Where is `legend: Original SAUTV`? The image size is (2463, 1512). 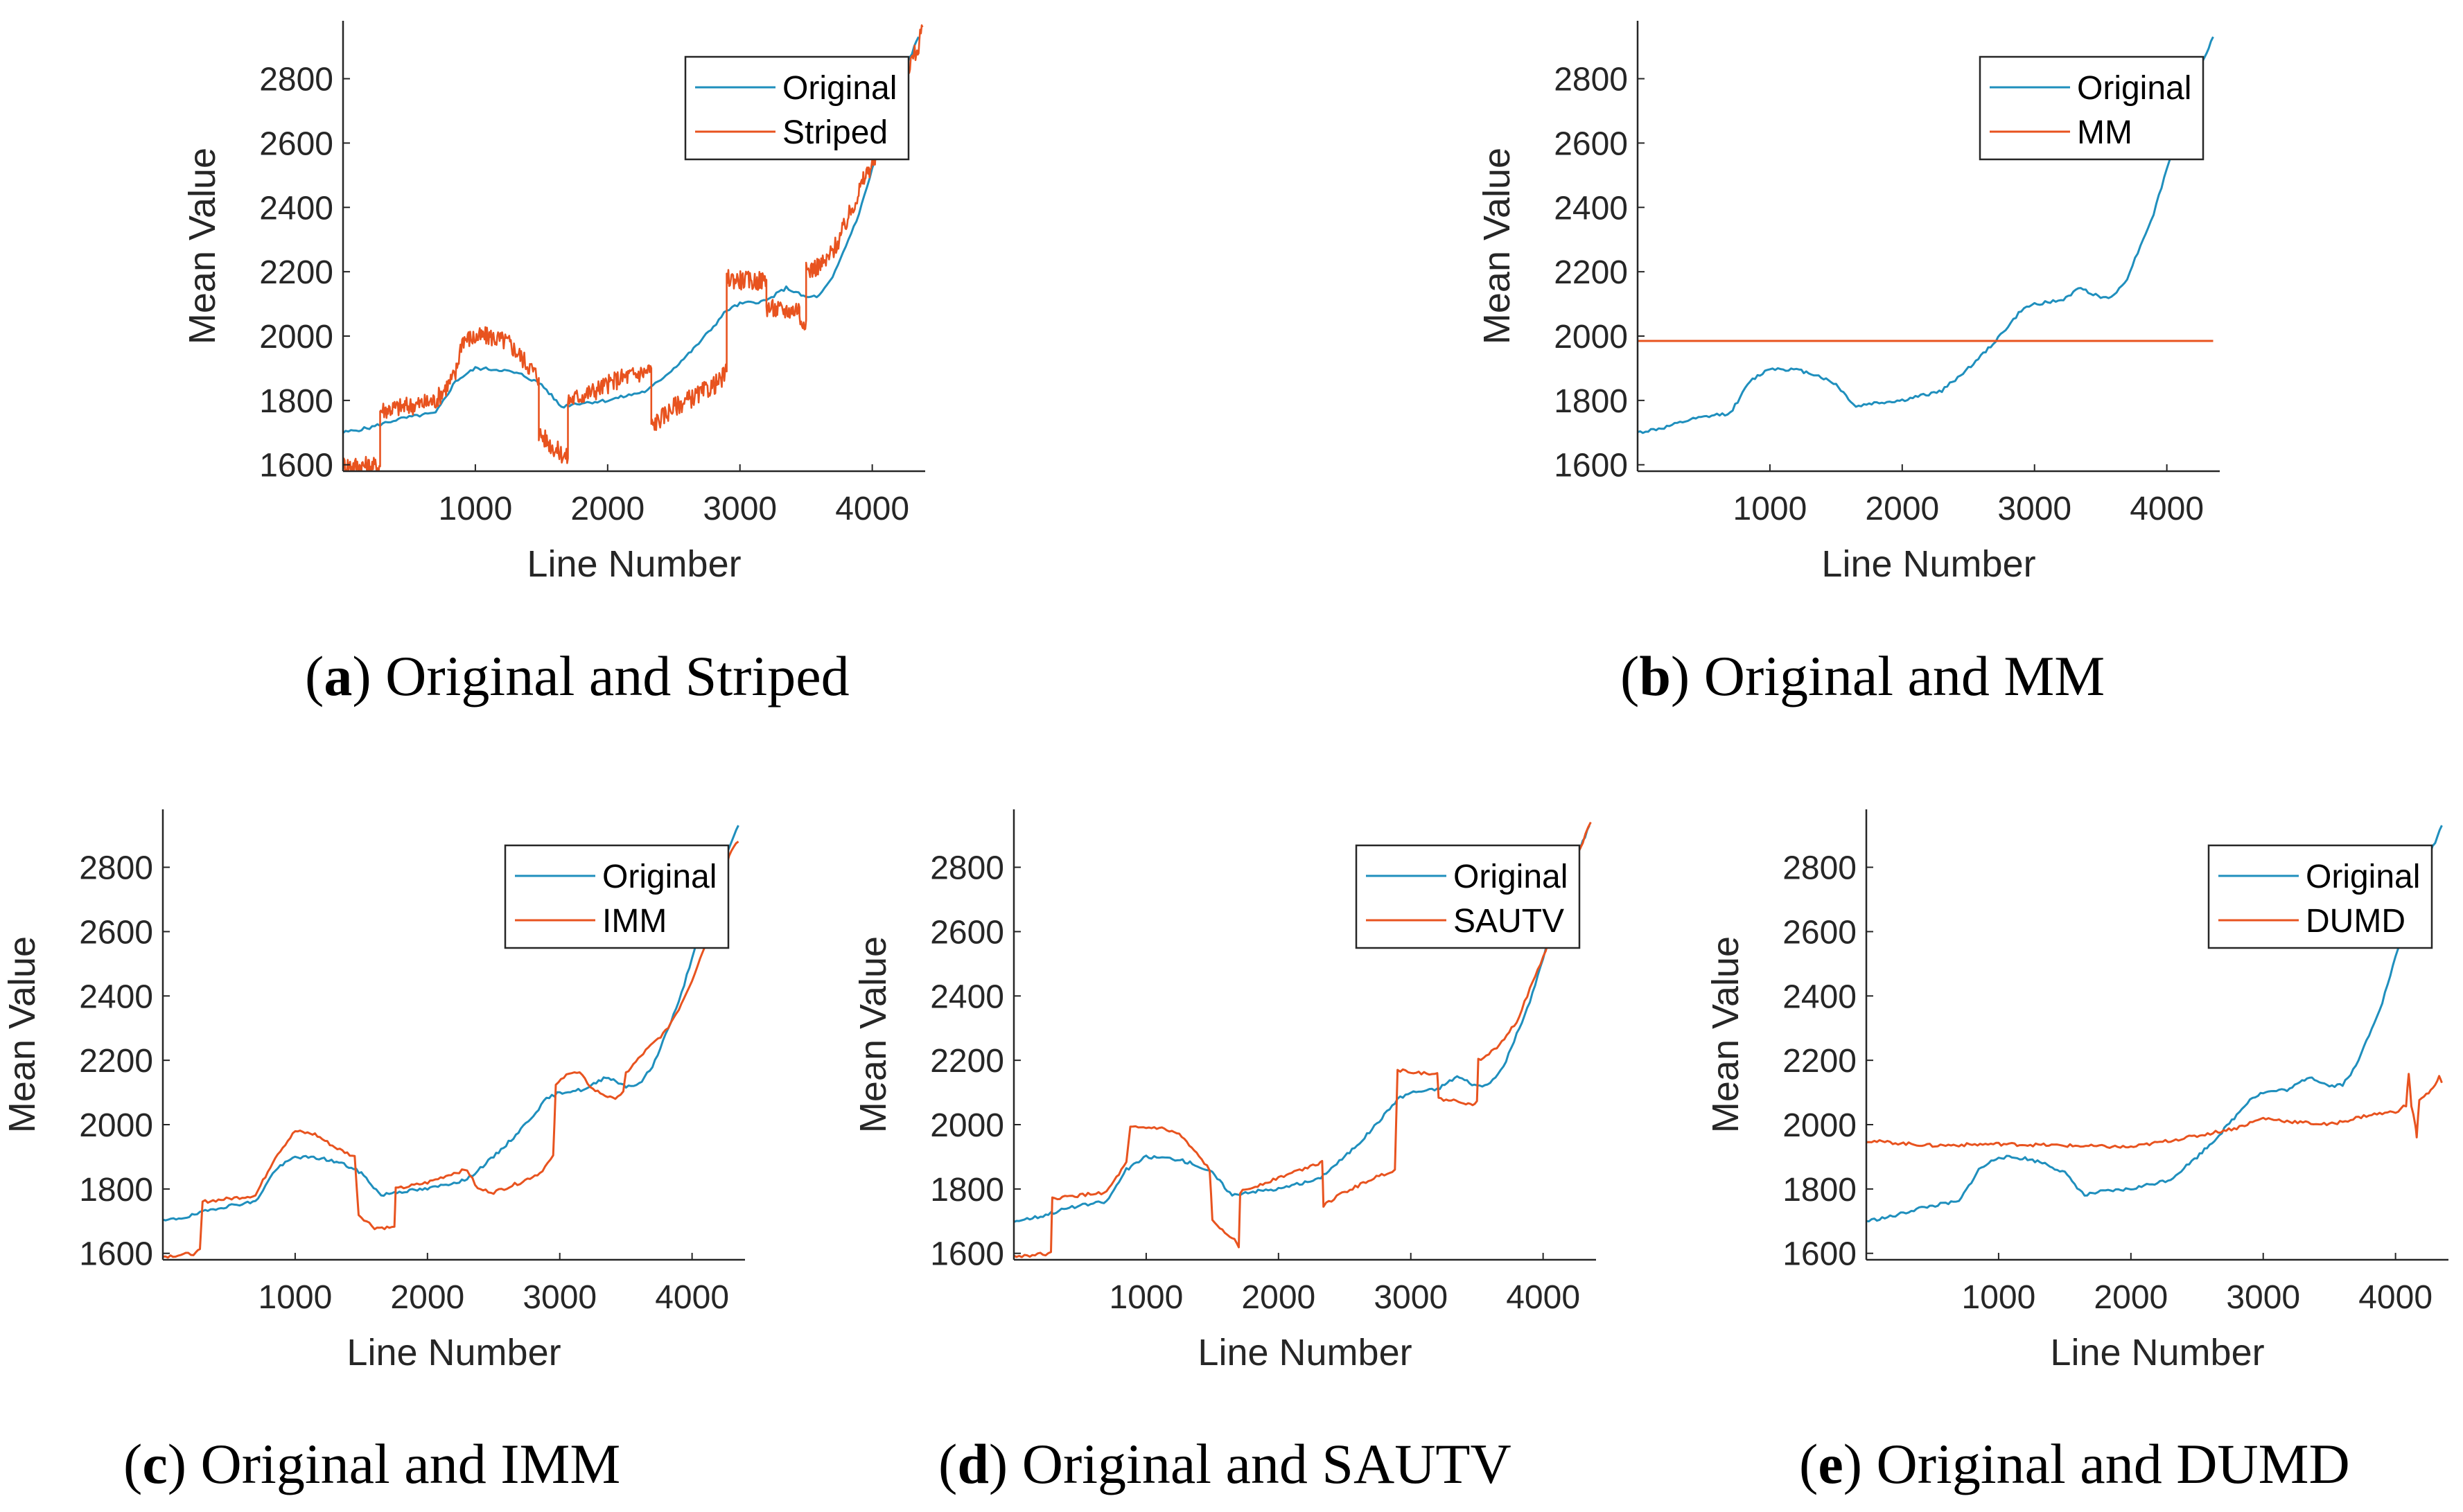 legend: Original SAUTV is located at coordinates (1468, 896).